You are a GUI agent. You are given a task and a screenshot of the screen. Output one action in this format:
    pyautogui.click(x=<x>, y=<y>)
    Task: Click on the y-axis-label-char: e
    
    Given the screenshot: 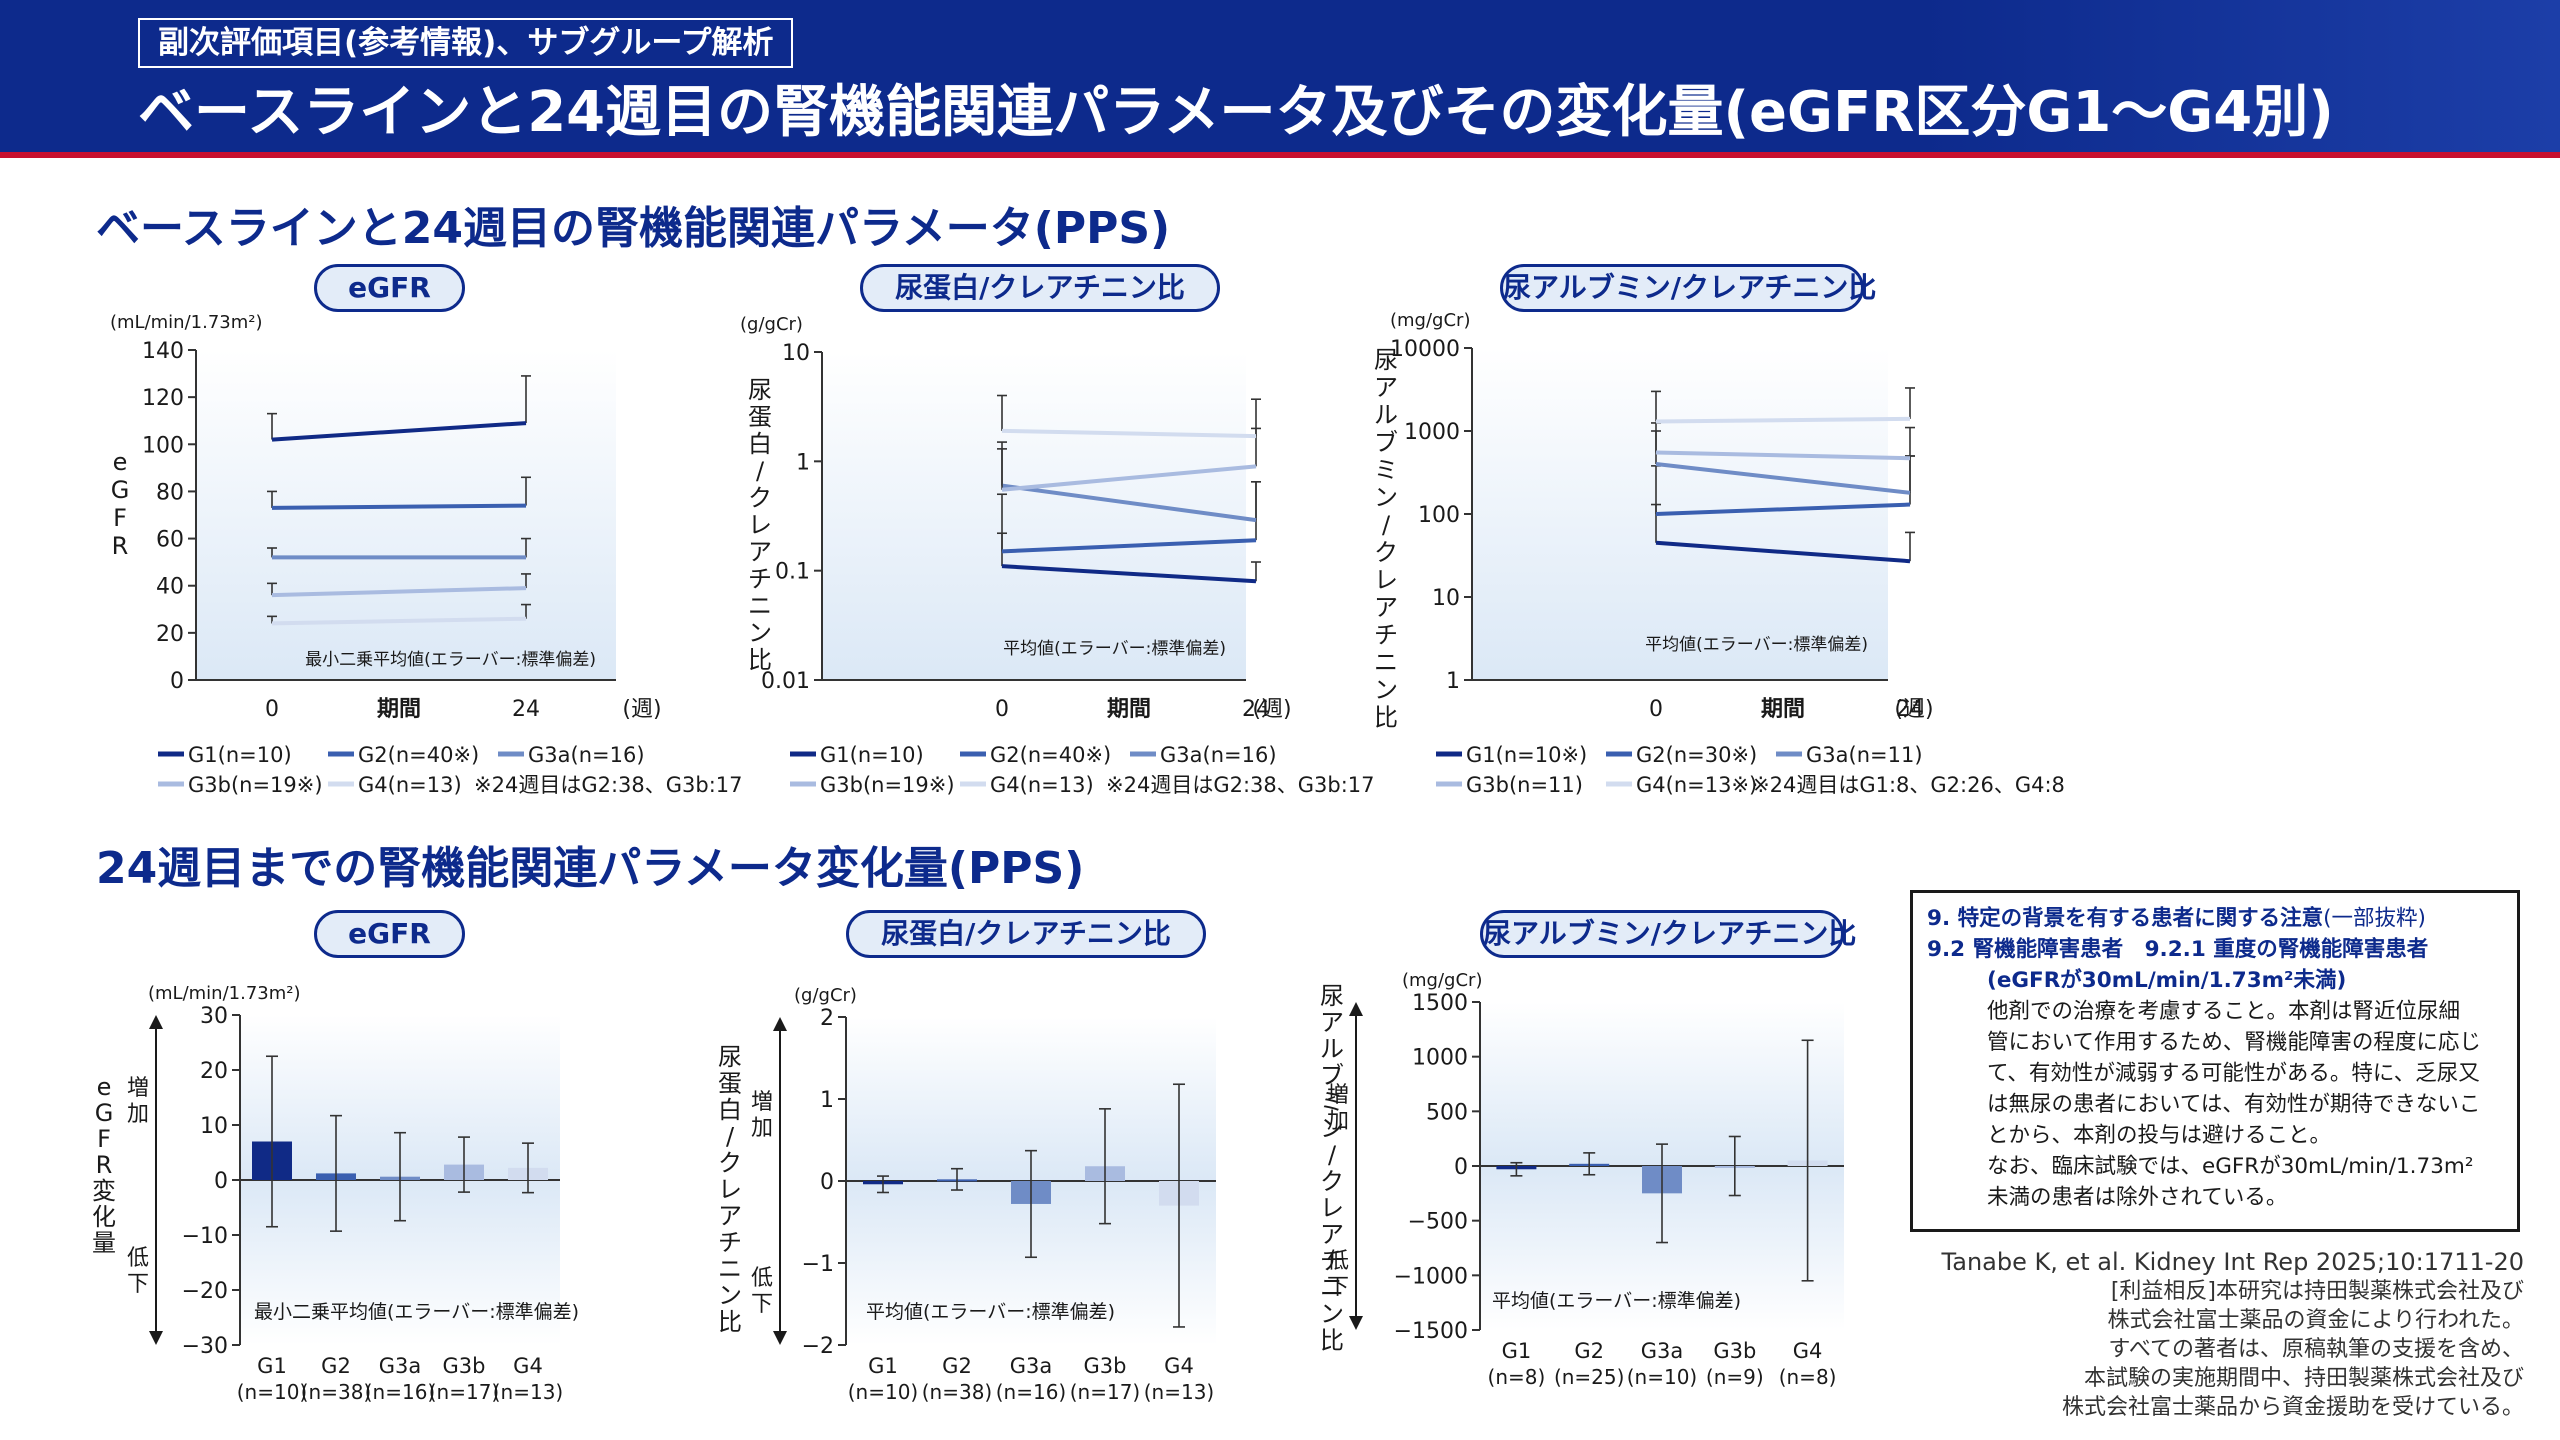 What is the action you would take?
    pyautogui.click(x=120, y=462)
    